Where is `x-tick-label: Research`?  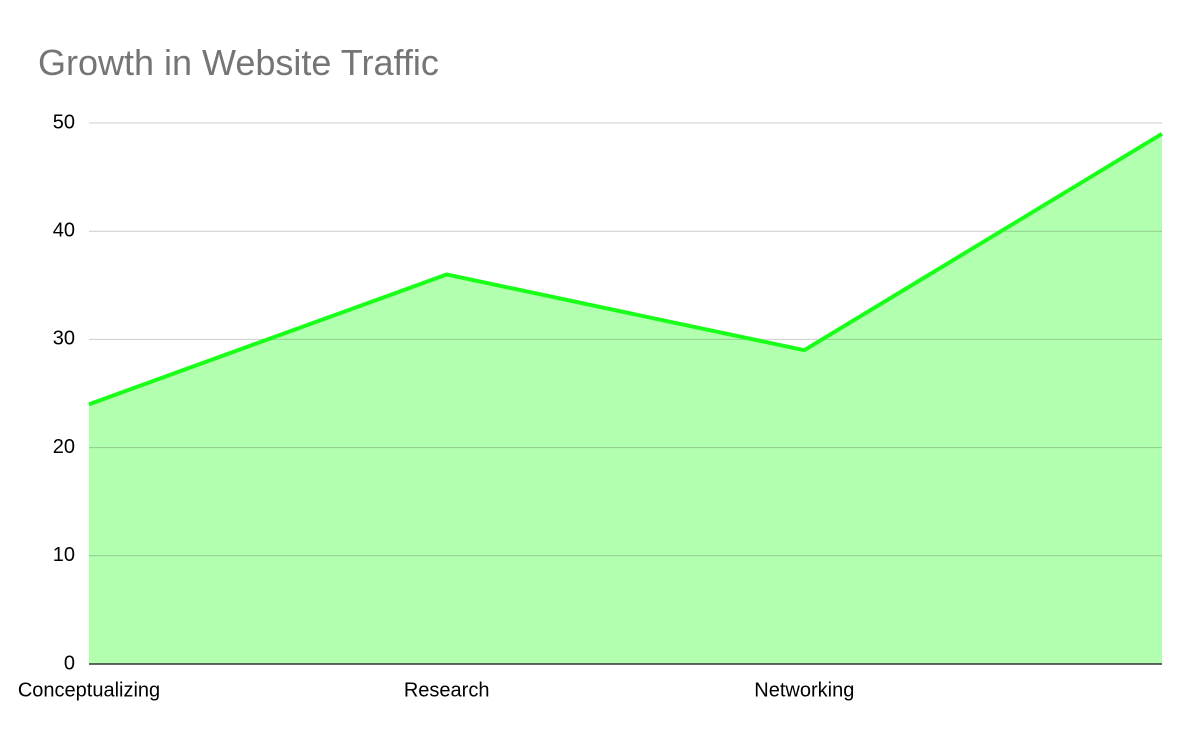 x-tick-label: Research is located at coordinates (447, 690).